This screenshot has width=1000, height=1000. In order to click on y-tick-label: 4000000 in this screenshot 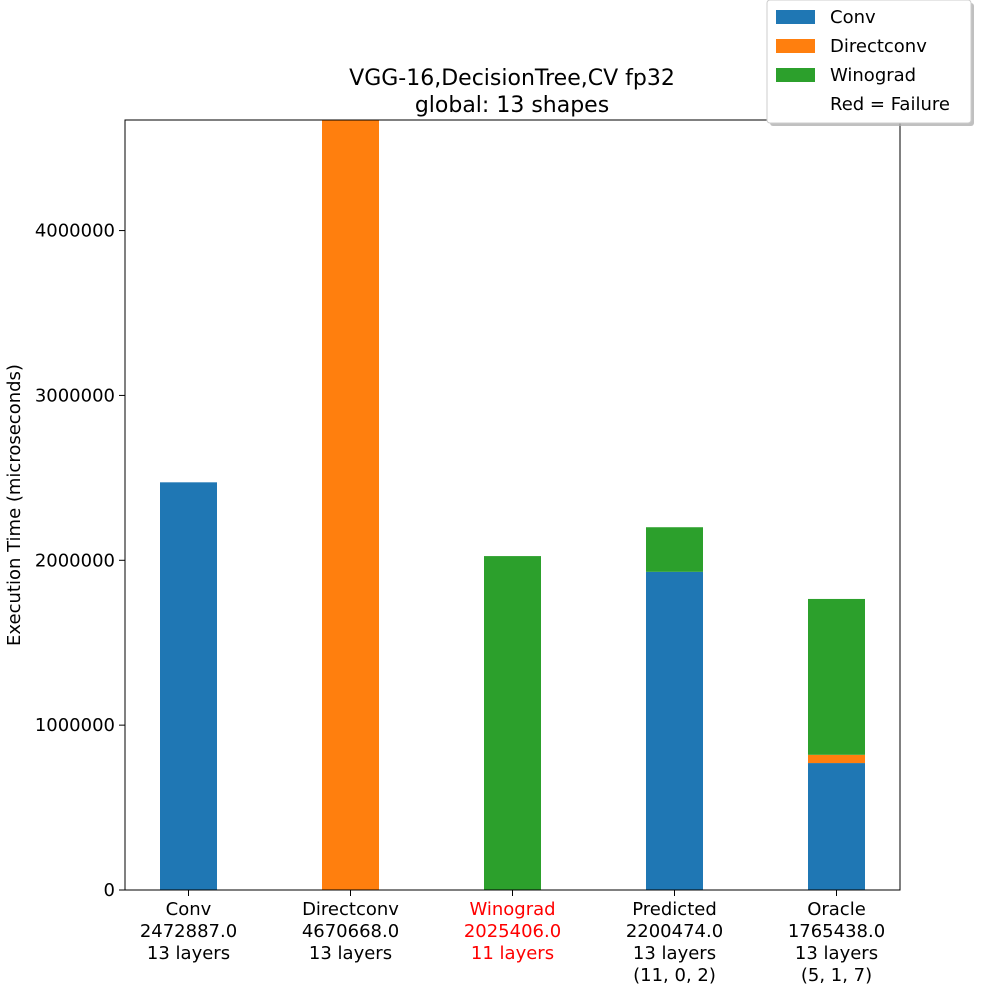, I will do `click(75, 231)`.